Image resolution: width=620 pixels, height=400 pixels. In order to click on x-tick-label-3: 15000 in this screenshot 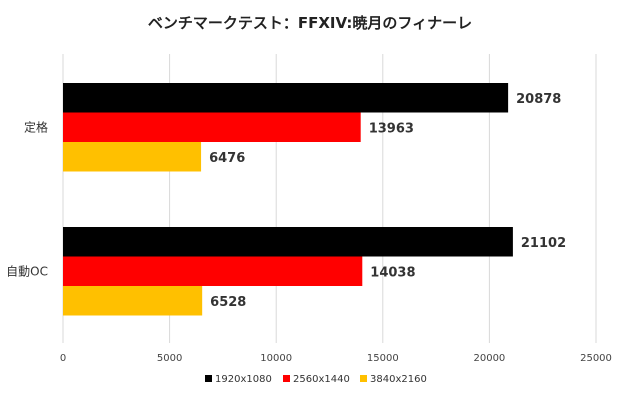, I will do `click(383, 358)`.